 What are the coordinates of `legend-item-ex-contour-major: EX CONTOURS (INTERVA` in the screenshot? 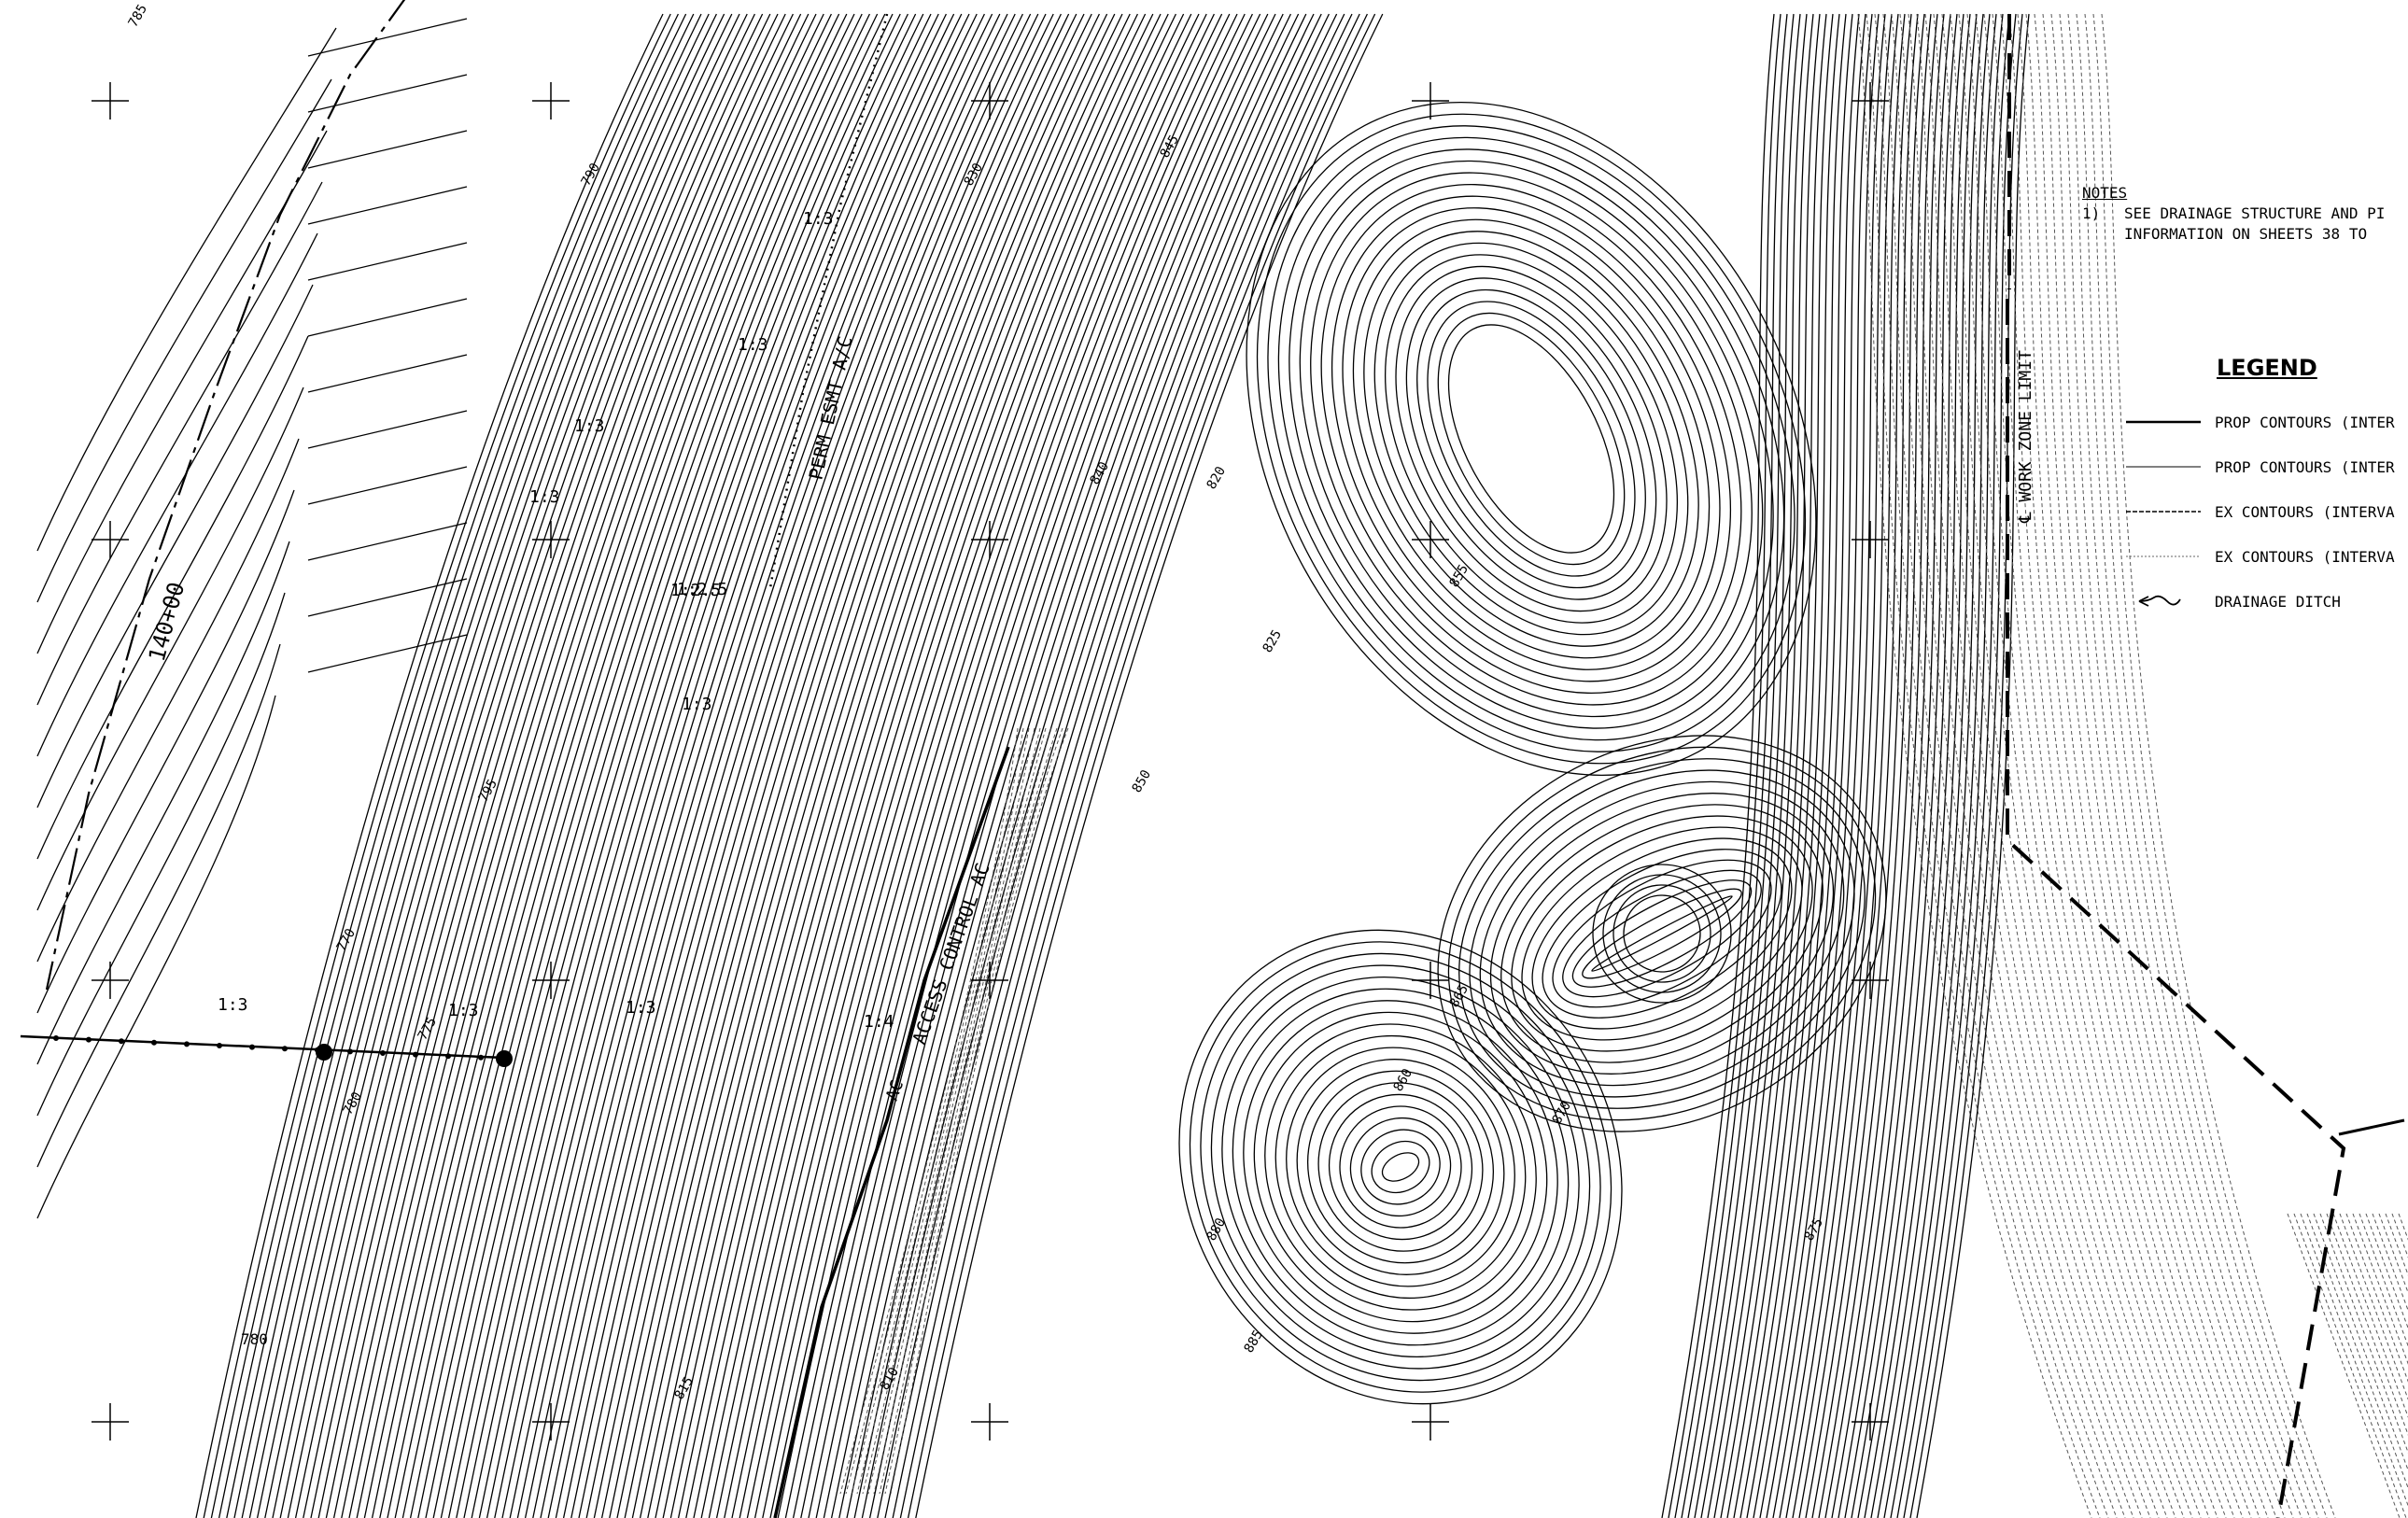 It's located at (2260, 512).